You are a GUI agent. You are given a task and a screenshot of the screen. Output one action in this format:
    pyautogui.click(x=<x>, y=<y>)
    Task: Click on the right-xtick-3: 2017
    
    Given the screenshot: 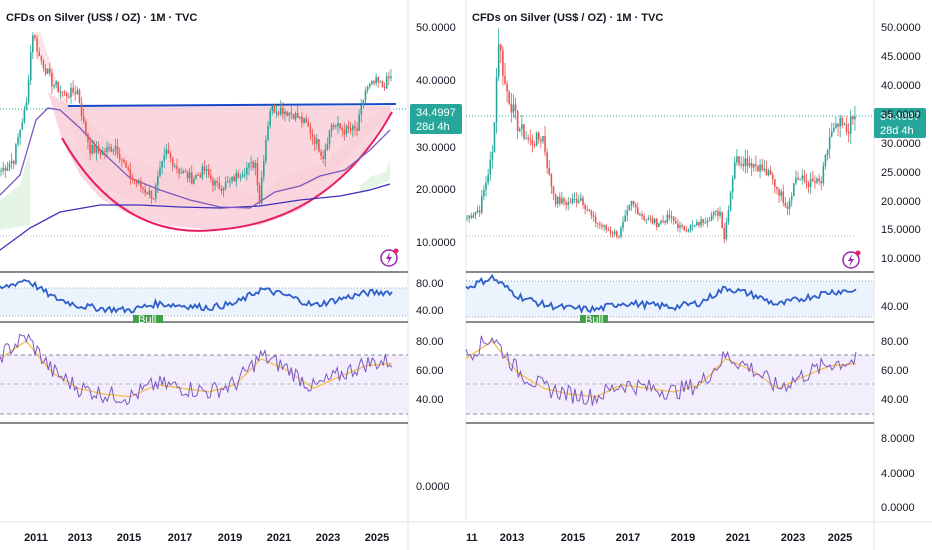 What is the action you would take?
    pyautogui.click(x=628, y=538)
    